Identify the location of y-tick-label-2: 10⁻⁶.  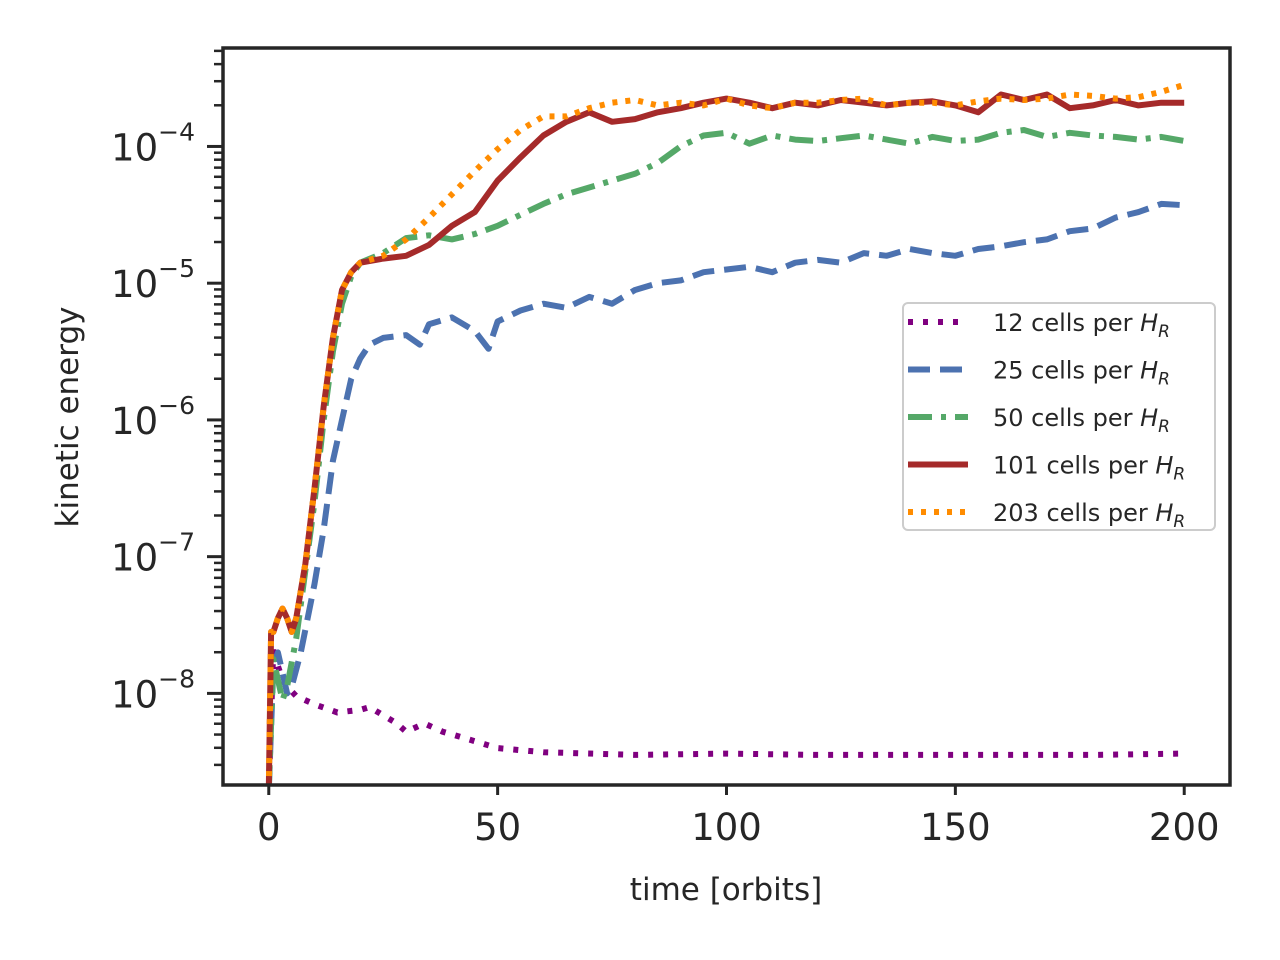
(153, 417).